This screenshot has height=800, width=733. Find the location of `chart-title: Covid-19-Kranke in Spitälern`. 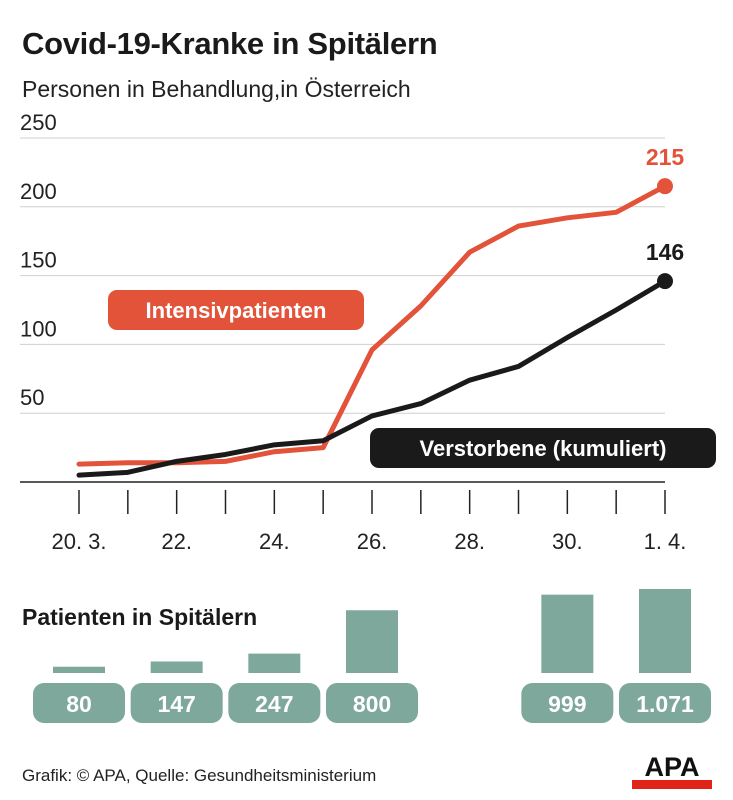

chart-title: Covid-19-Kranke in Spitälern is located at coordinates (230, 43).